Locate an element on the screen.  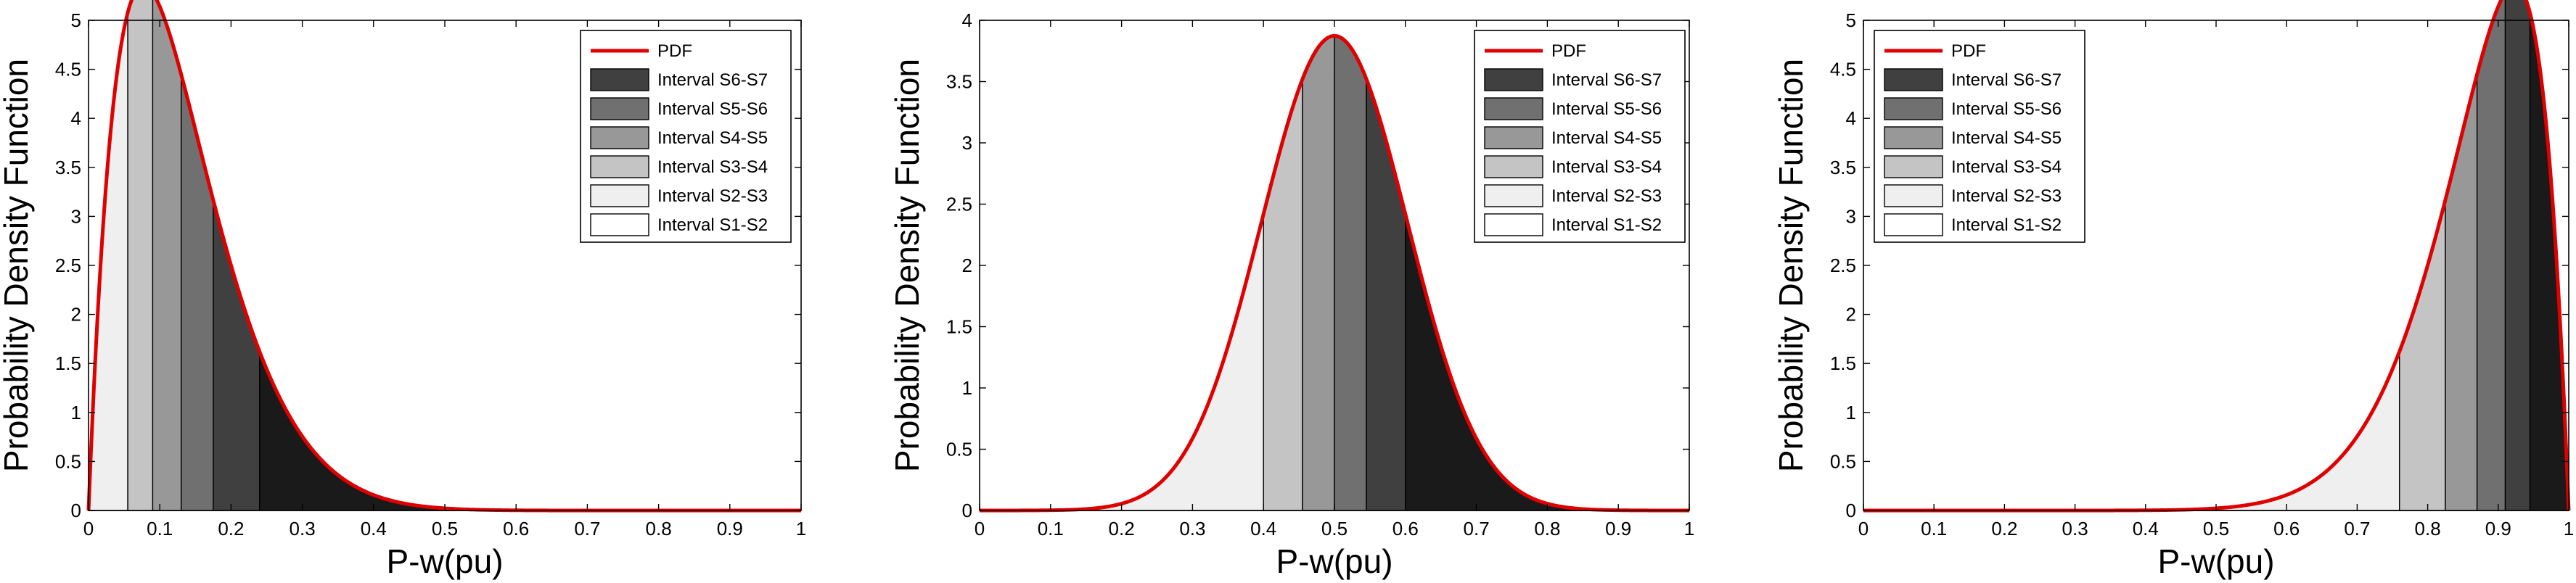
interval-area-interval-s5-s6 is located at coordinates (2517, 255).